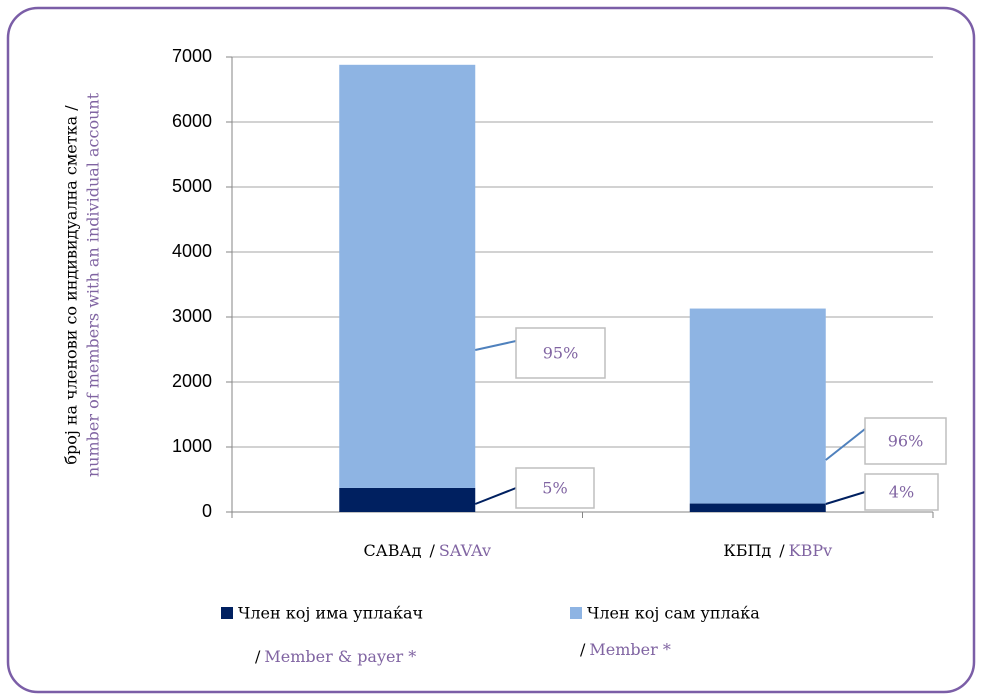 The height and width of the screenshot is (698, 982). I want to click on data-label: 5%, so click(554, 488).